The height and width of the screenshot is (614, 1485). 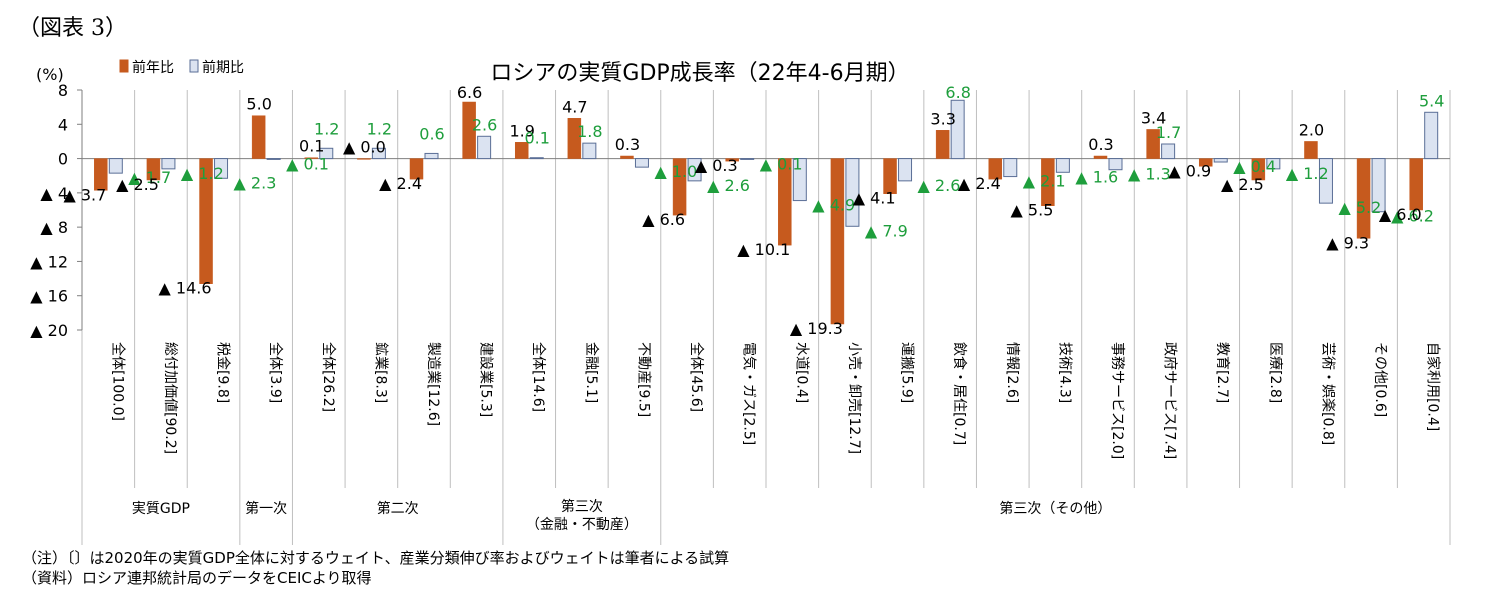 What do you see at coordinates (54, 227) in the screenshot?
I see `y-tick-label: ▲ 8` at bounding box center [54, 227].